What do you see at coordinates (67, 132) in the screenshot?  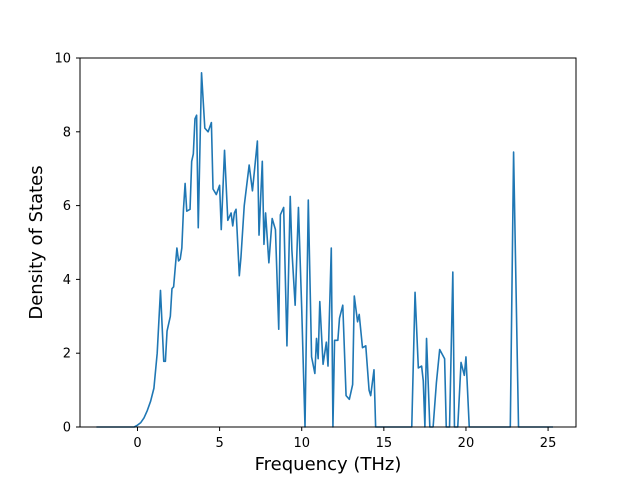 I see `y-tick-label: 8` at bounding box center [67, 132].